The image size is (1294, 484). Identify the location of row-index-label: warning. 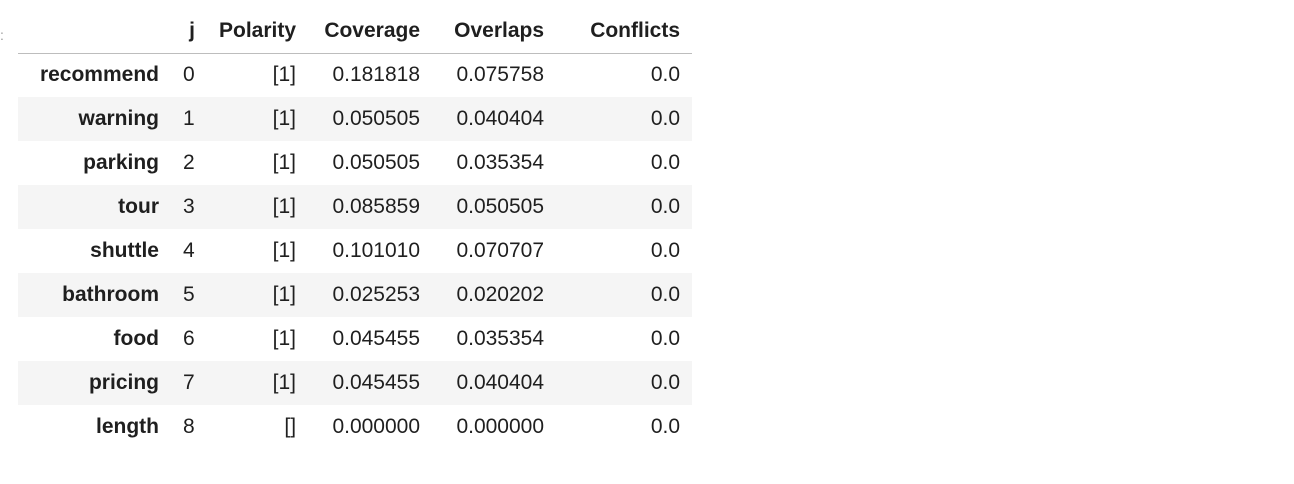
(118, 118).